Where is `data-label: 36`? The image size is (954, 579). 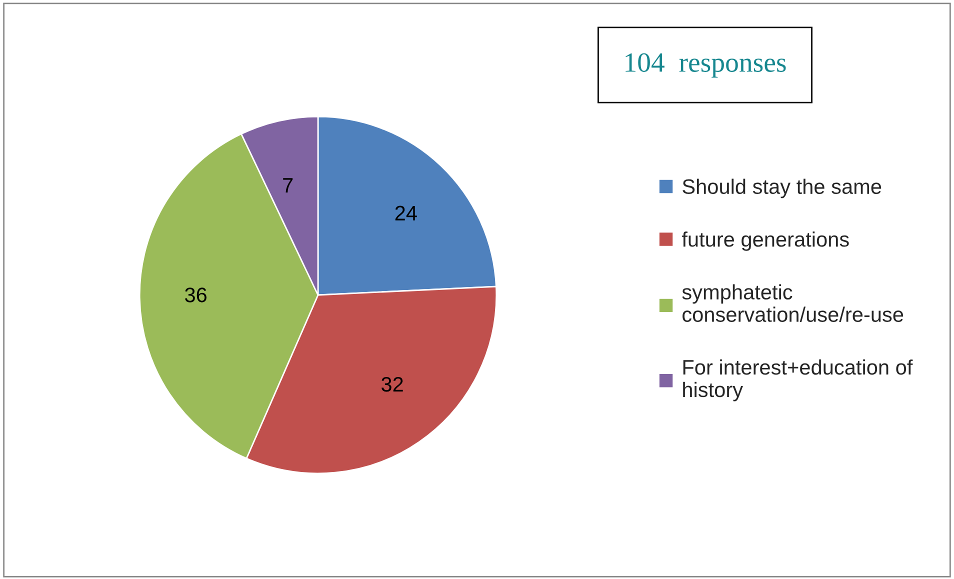
data-label: 36 is located at coordinates (195, 295).